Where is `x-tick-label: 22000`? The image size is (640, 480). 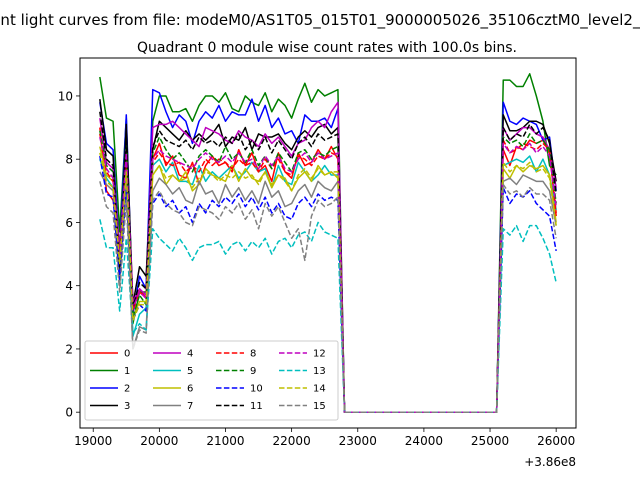
x-tick-label: 22000 is located at coordinates (292, 441).